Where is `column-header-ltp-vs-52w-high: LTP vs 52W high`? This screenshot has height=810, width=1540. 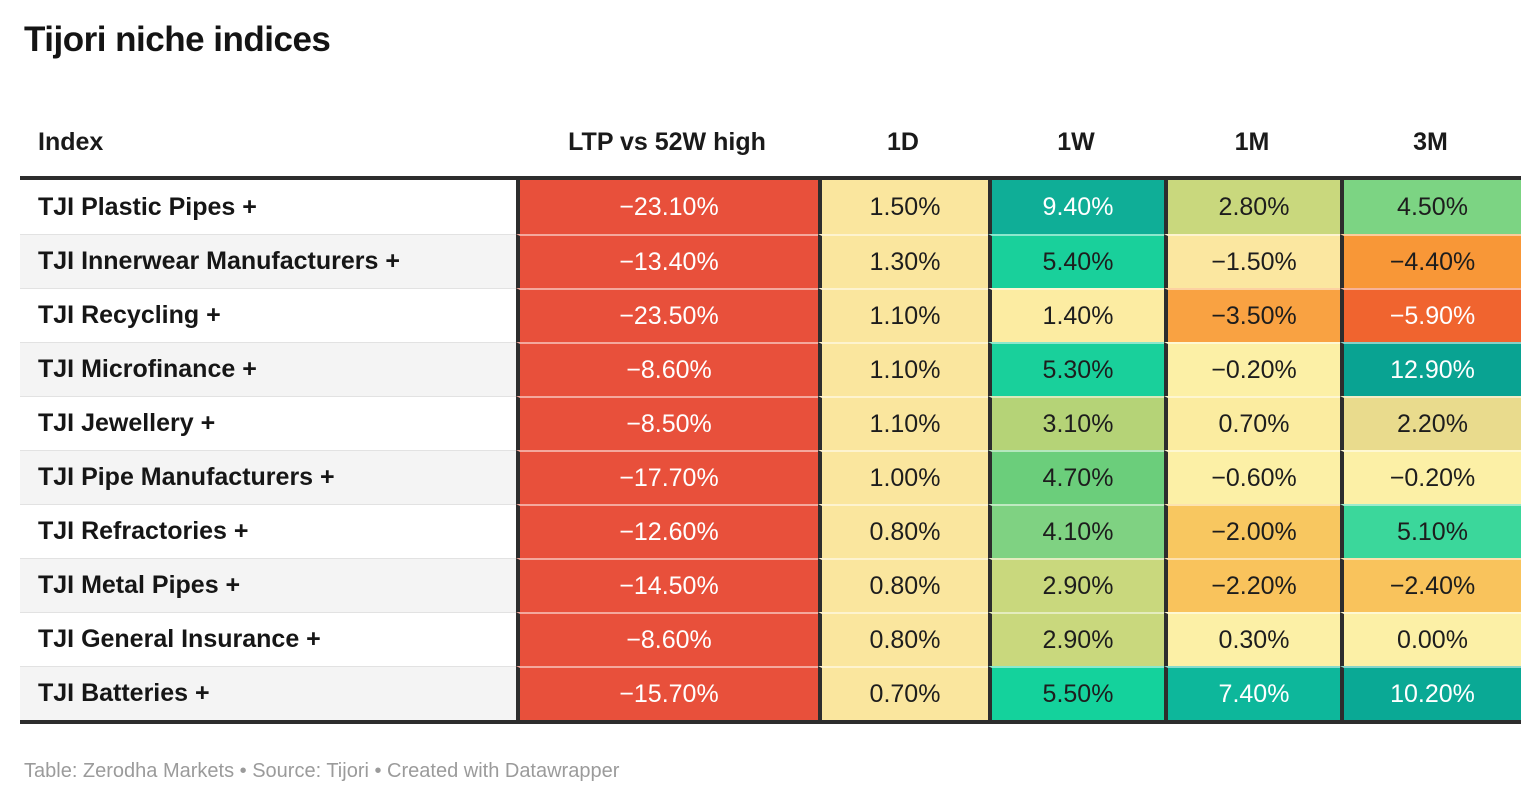
column-header-ltp-vs-52w-high: LTP vs 52W high is located at coordinates (667, 141).